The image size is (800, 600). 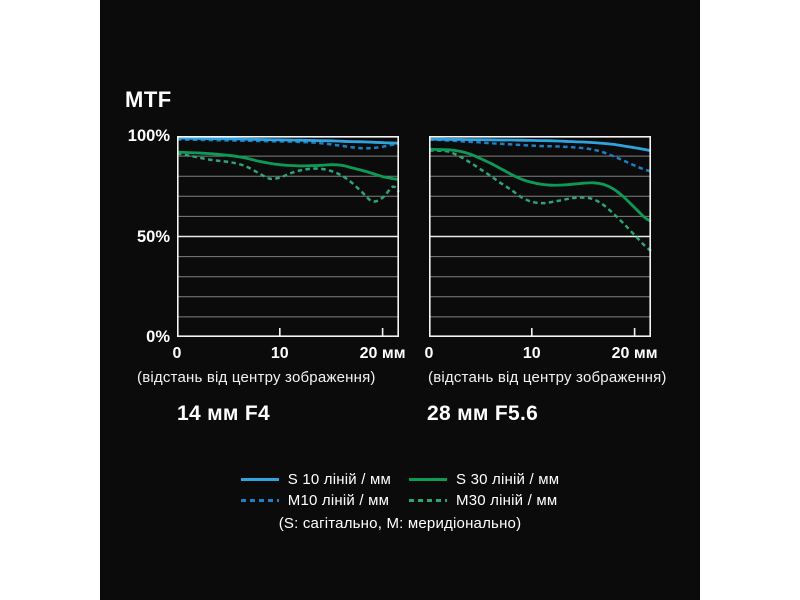 I want to click on mtf-plot-14mm, so click(x=288, y=236).